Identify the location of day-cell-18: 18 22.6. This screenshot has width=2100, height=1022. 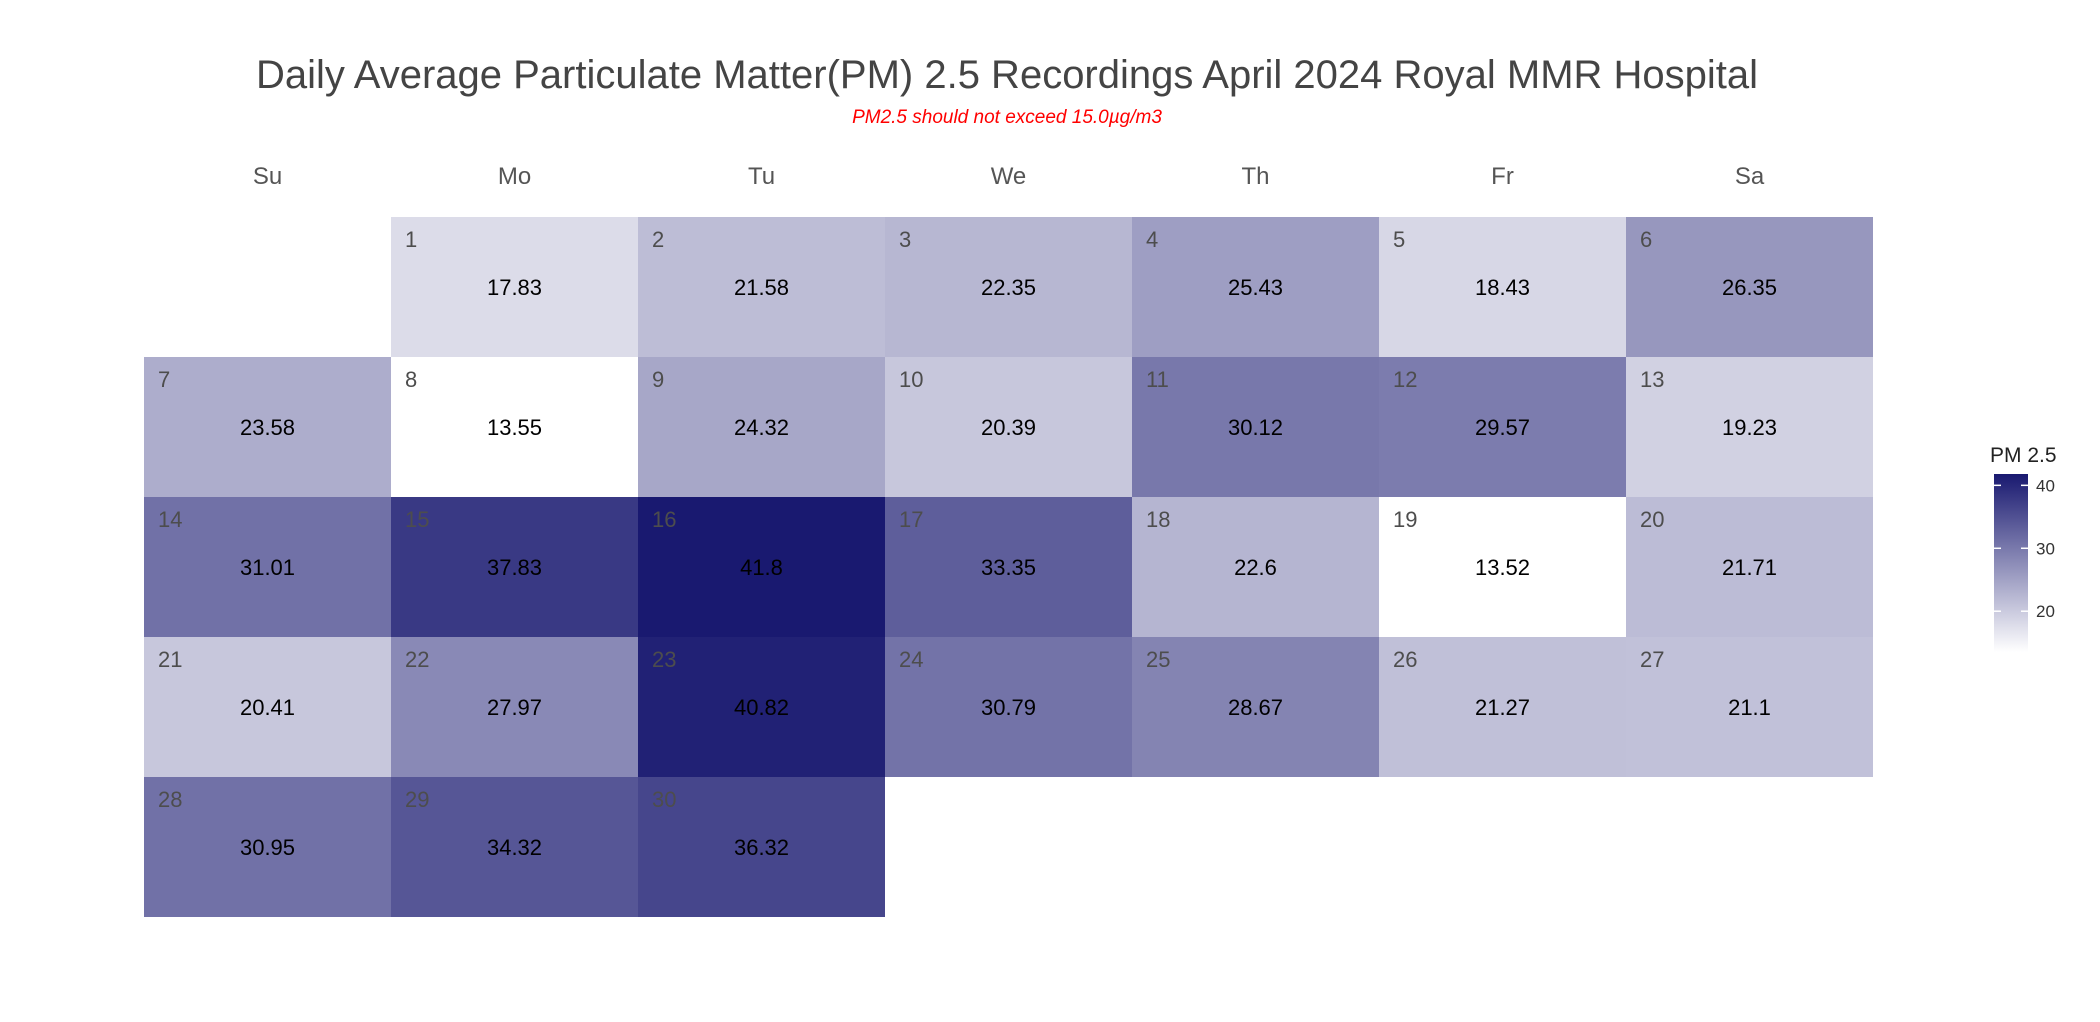
(1255, 567).